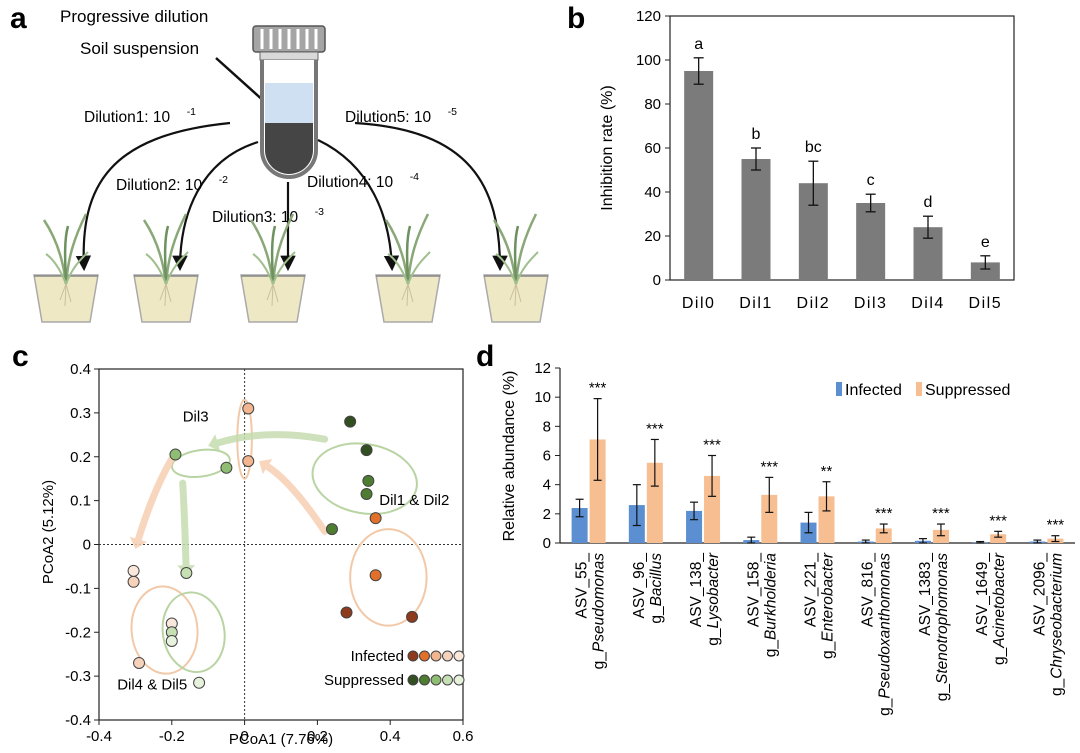  Describe the element at coordinates (358, 205) in the screenshot. I see `dilution4-arrow` at that location.